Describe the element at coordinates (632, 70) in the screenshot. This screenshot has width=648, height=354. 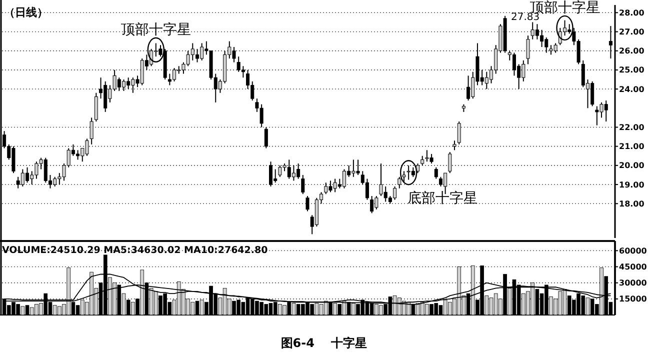
I see `y-tick-label: 25.00` at that location.